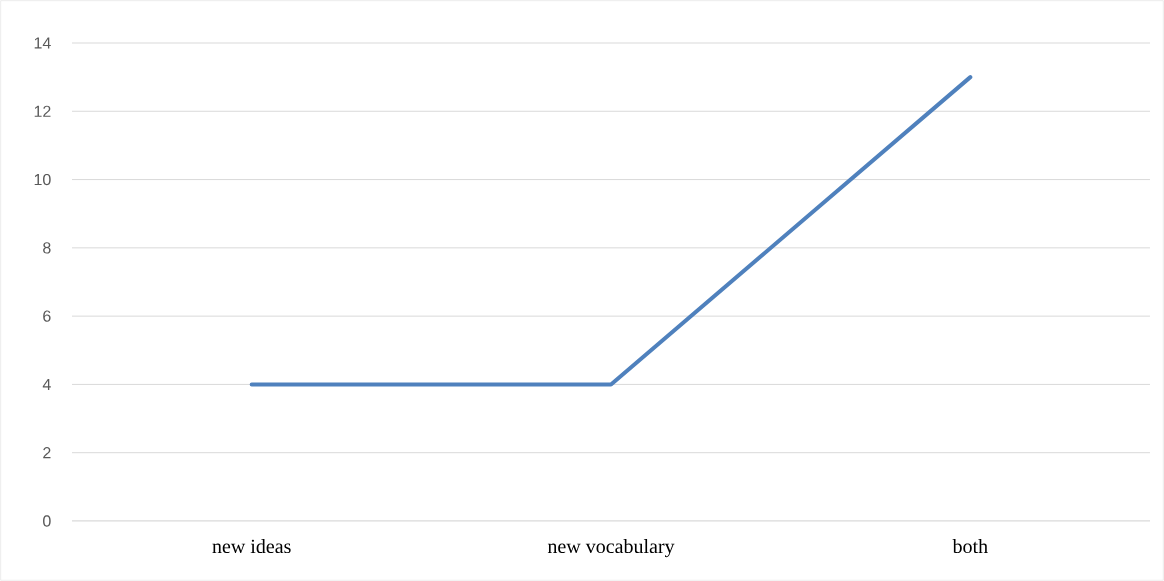 The image size is (1164, 581). Describe the element at coordinates (42, 43) in the screenshot. I see `y-tick-label: 14` at that location.